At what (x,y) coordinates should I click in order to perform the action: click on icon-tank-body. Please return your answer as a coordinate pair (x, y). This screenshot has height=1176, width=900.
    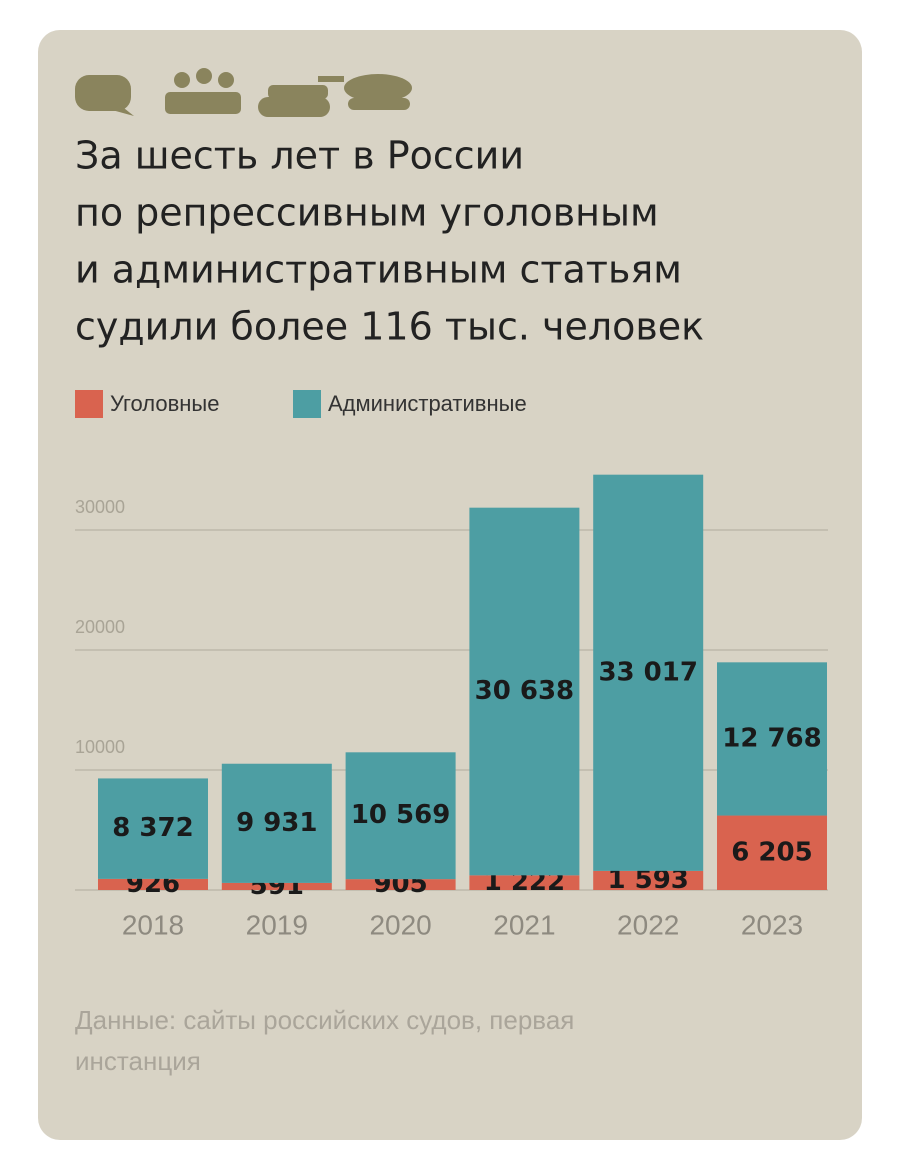
    Looking at the image, I should click on (294, 107).